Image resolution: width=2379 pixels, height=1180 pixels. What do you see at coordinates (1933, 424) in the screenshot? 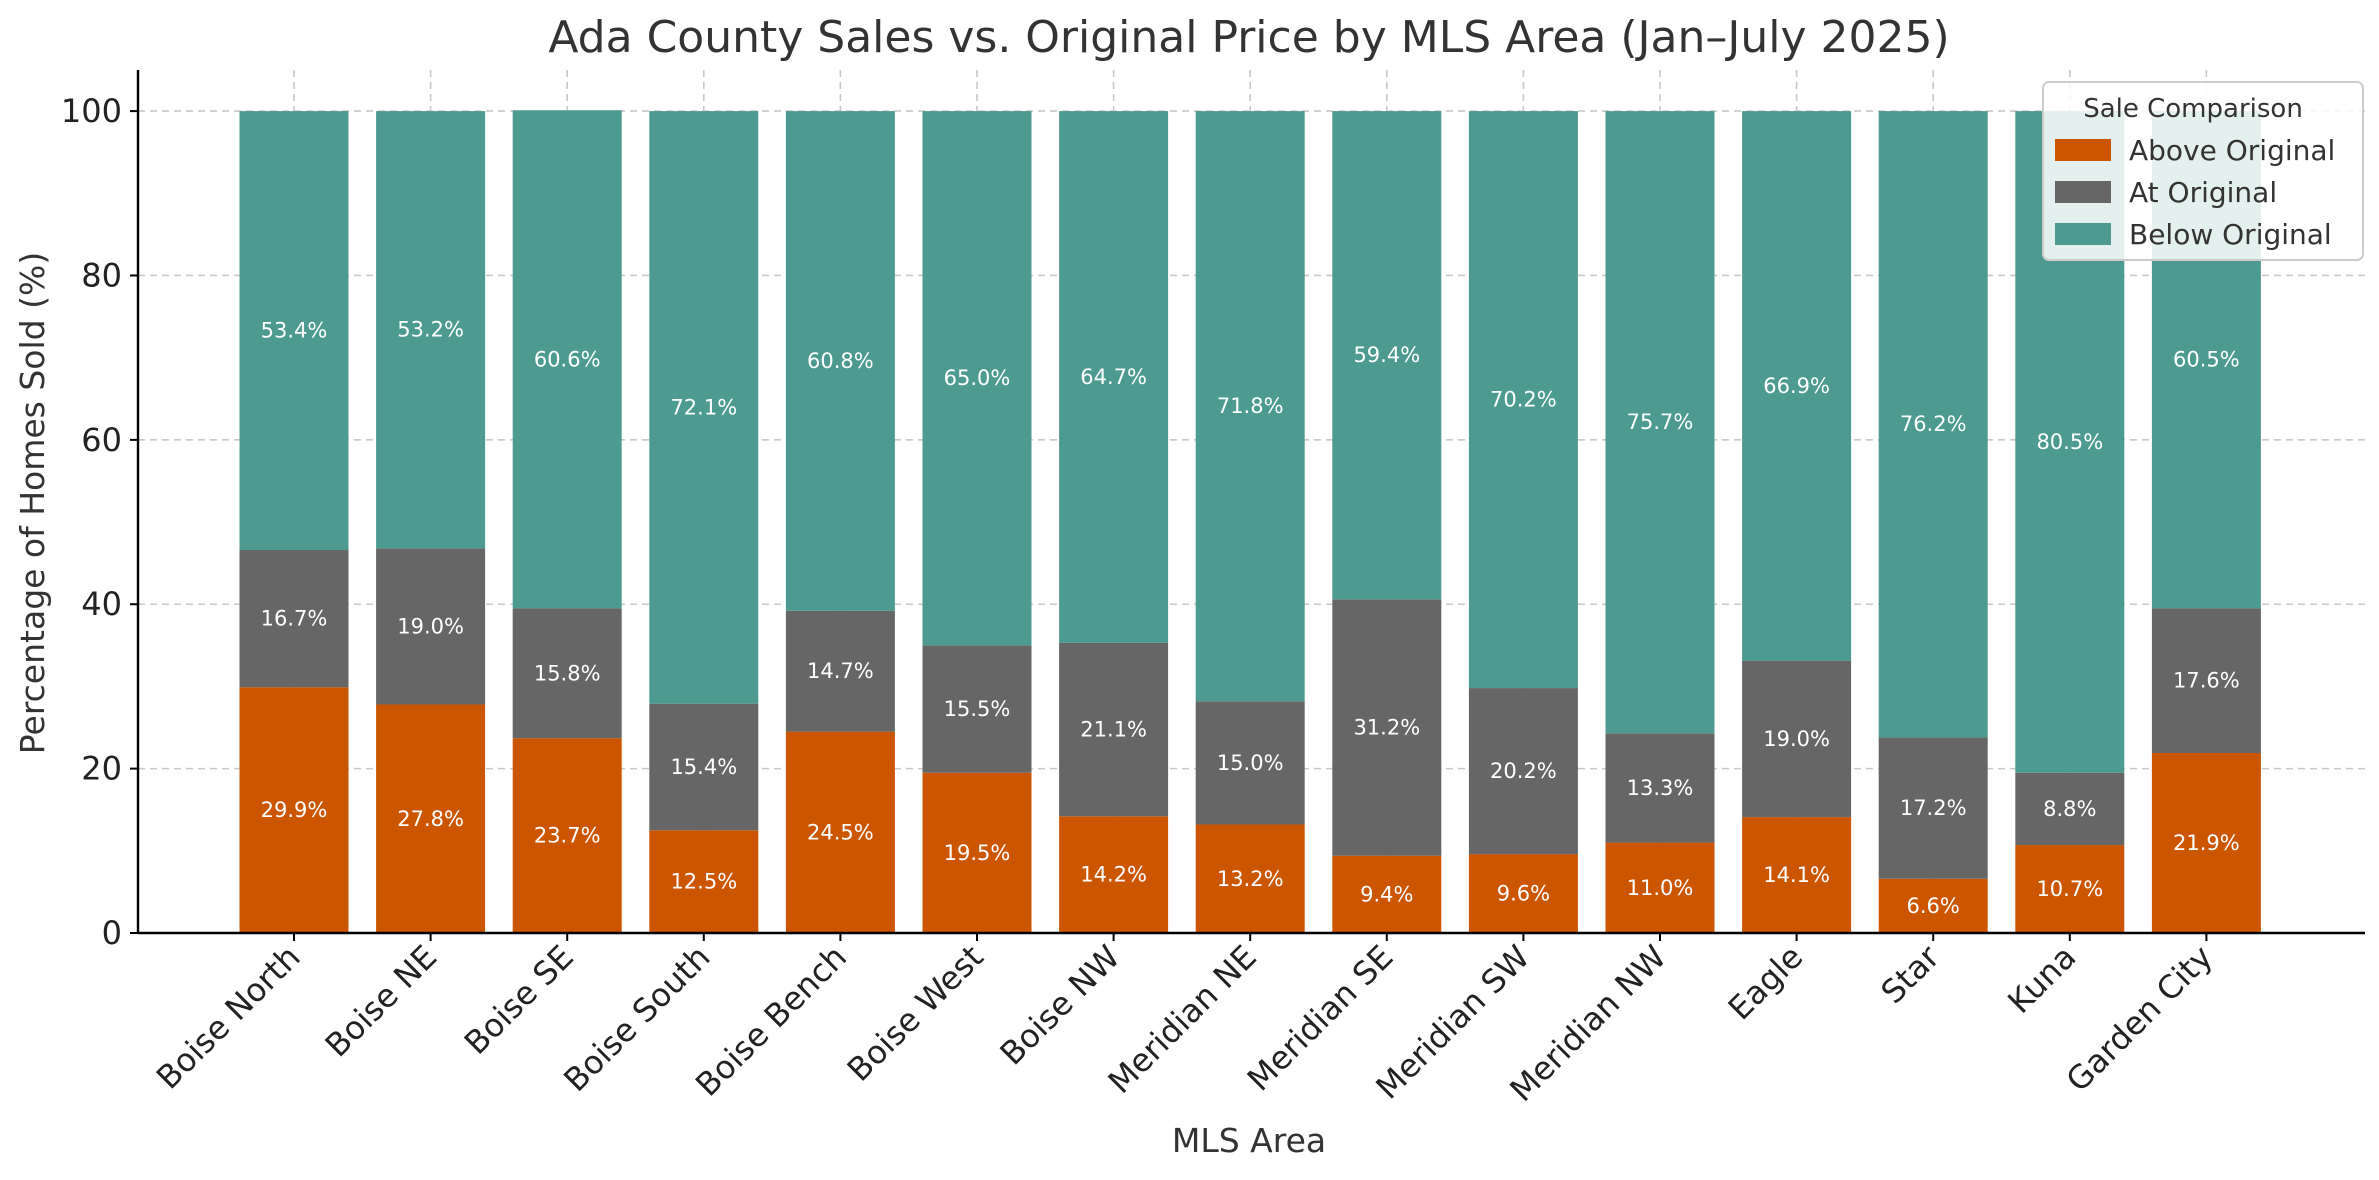
I see `data-label-below-original: 76.2%` at bounding box center [1933, 424].